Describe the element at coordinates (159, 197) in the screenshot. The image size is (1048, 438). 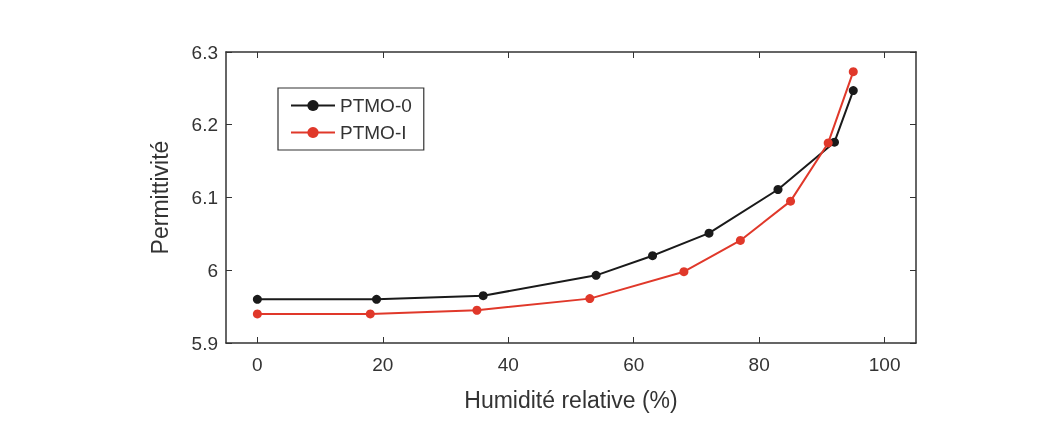
I see `y-axis-title: Permittivité` at that location.